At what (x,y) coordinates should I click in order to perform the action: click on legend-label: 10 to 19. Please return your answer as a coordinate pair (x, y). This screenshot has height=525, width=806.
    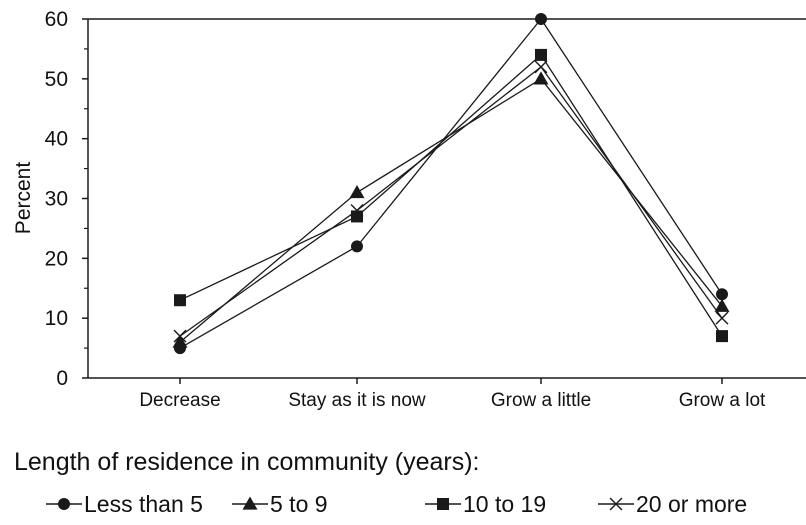
    Looking at the image, I should click on (504, 504).